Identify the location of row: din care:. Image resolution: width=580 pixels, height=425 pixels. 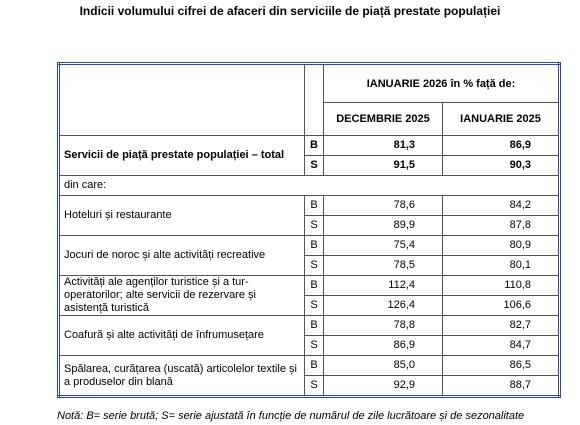
(309, 185).